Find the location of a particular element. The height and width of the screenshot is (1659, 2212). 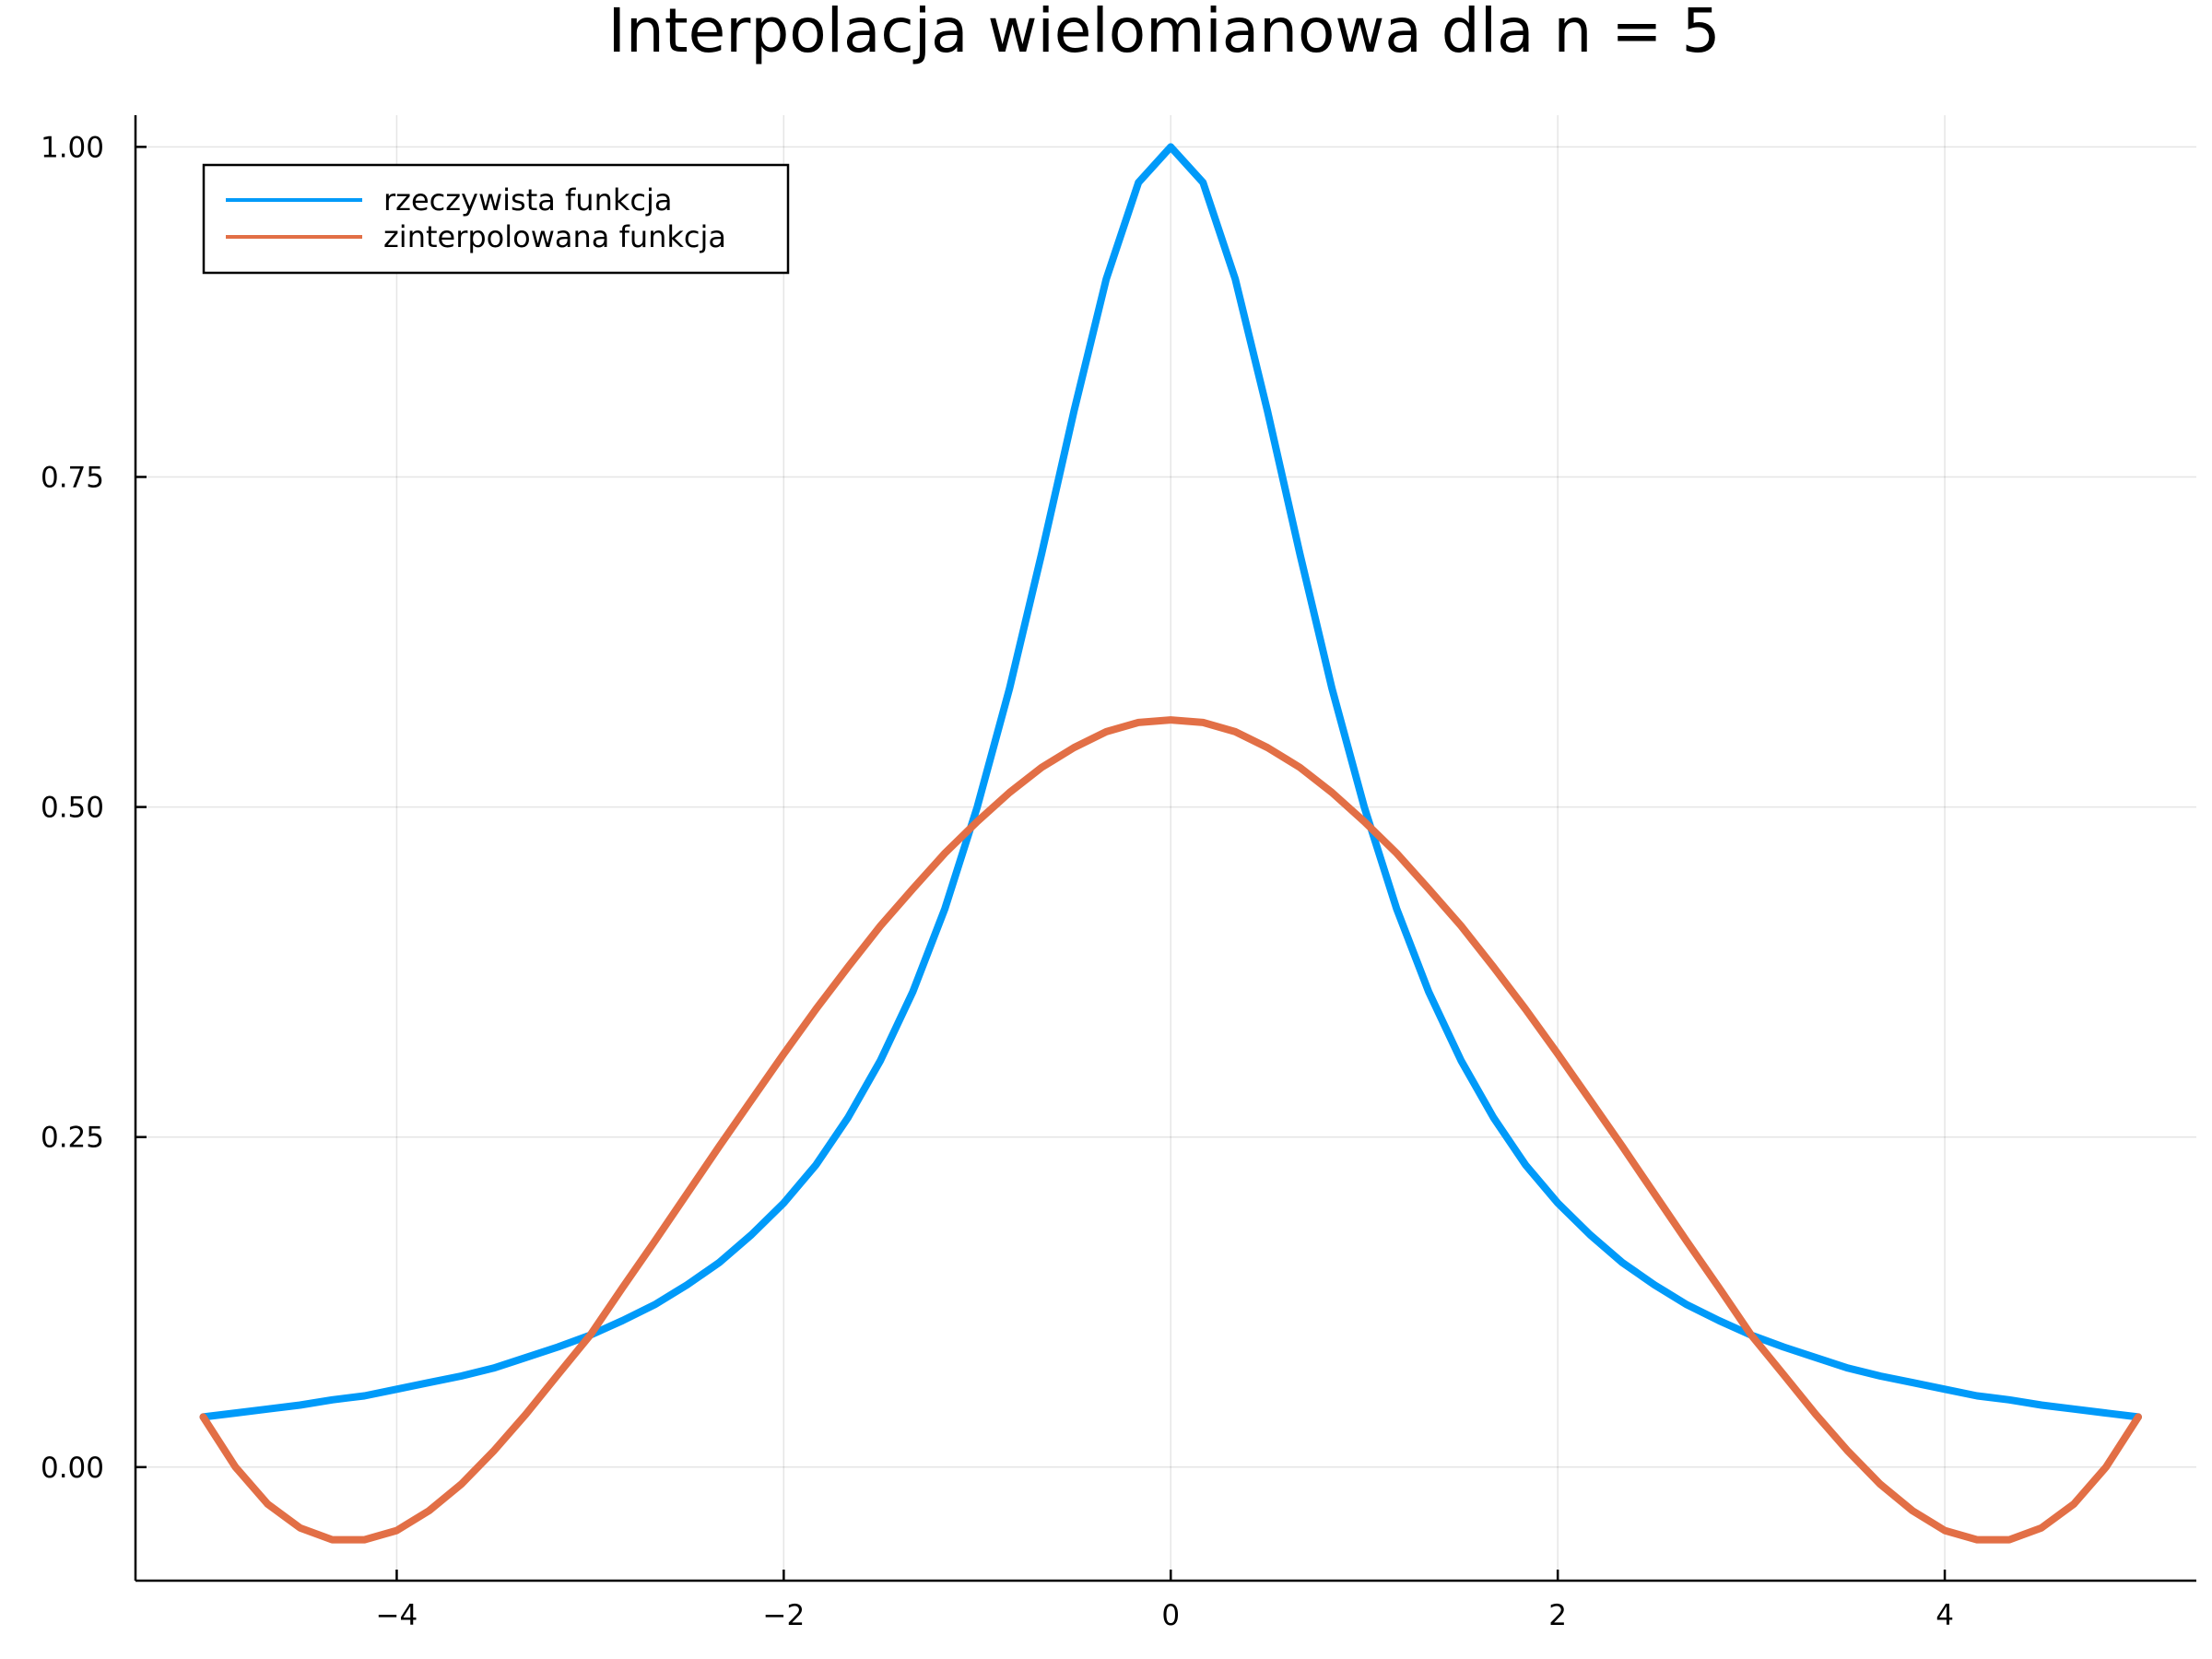

y-tick-label: 0.00 is located at coordinates (72, 1468).